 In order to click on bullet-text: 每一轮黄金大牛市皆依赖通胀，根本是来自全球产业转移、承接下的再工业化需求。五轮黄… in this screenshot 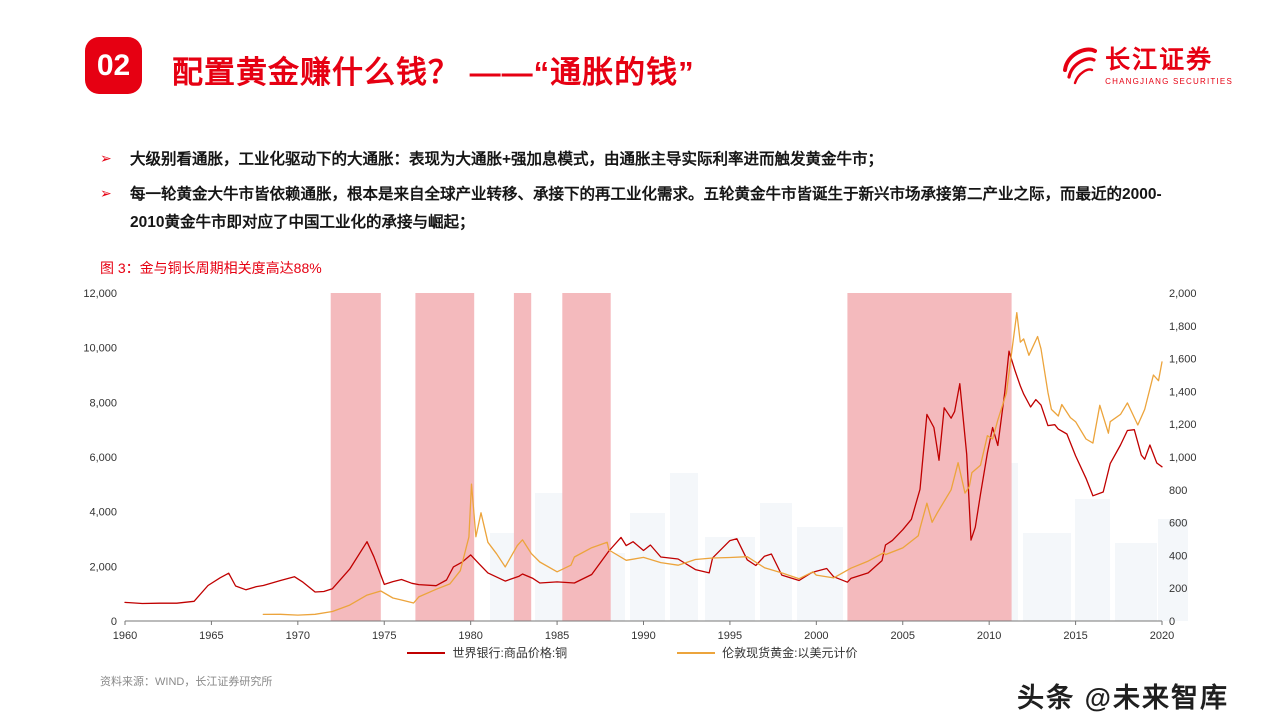, I will do `click(646, 208)`.